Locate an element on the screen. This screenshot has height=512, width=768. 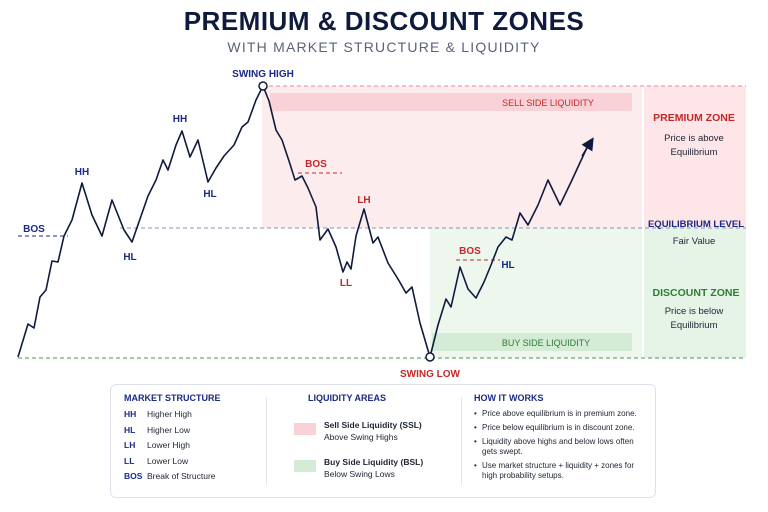
swing-high-marker is located at coordinates (263, 86).